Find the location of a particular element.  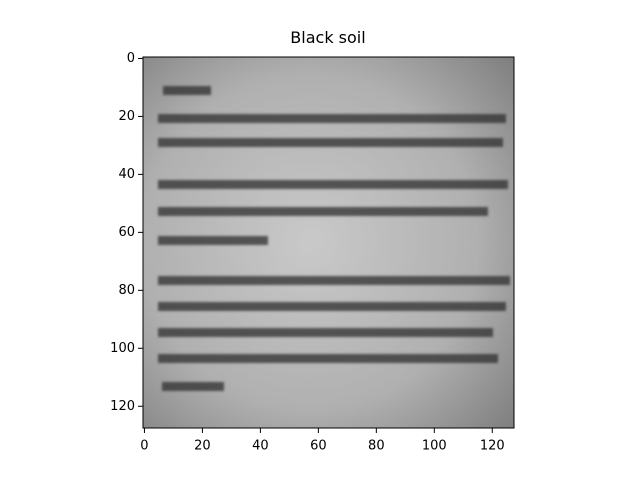

y-tick-label: 40 is located at coordinates (126, 174).